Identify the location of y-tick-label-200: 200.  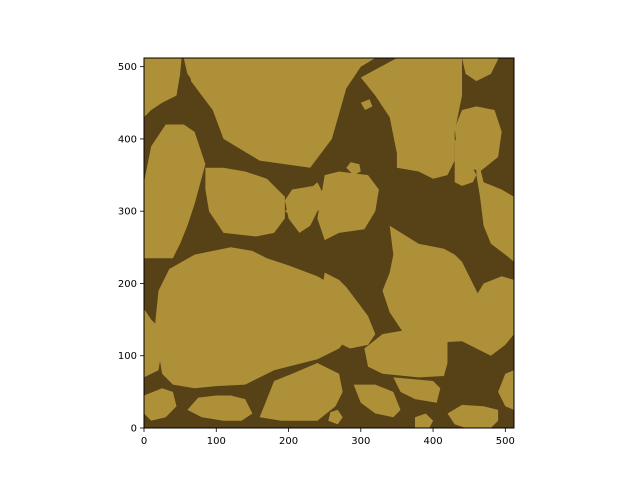
(127, 284).